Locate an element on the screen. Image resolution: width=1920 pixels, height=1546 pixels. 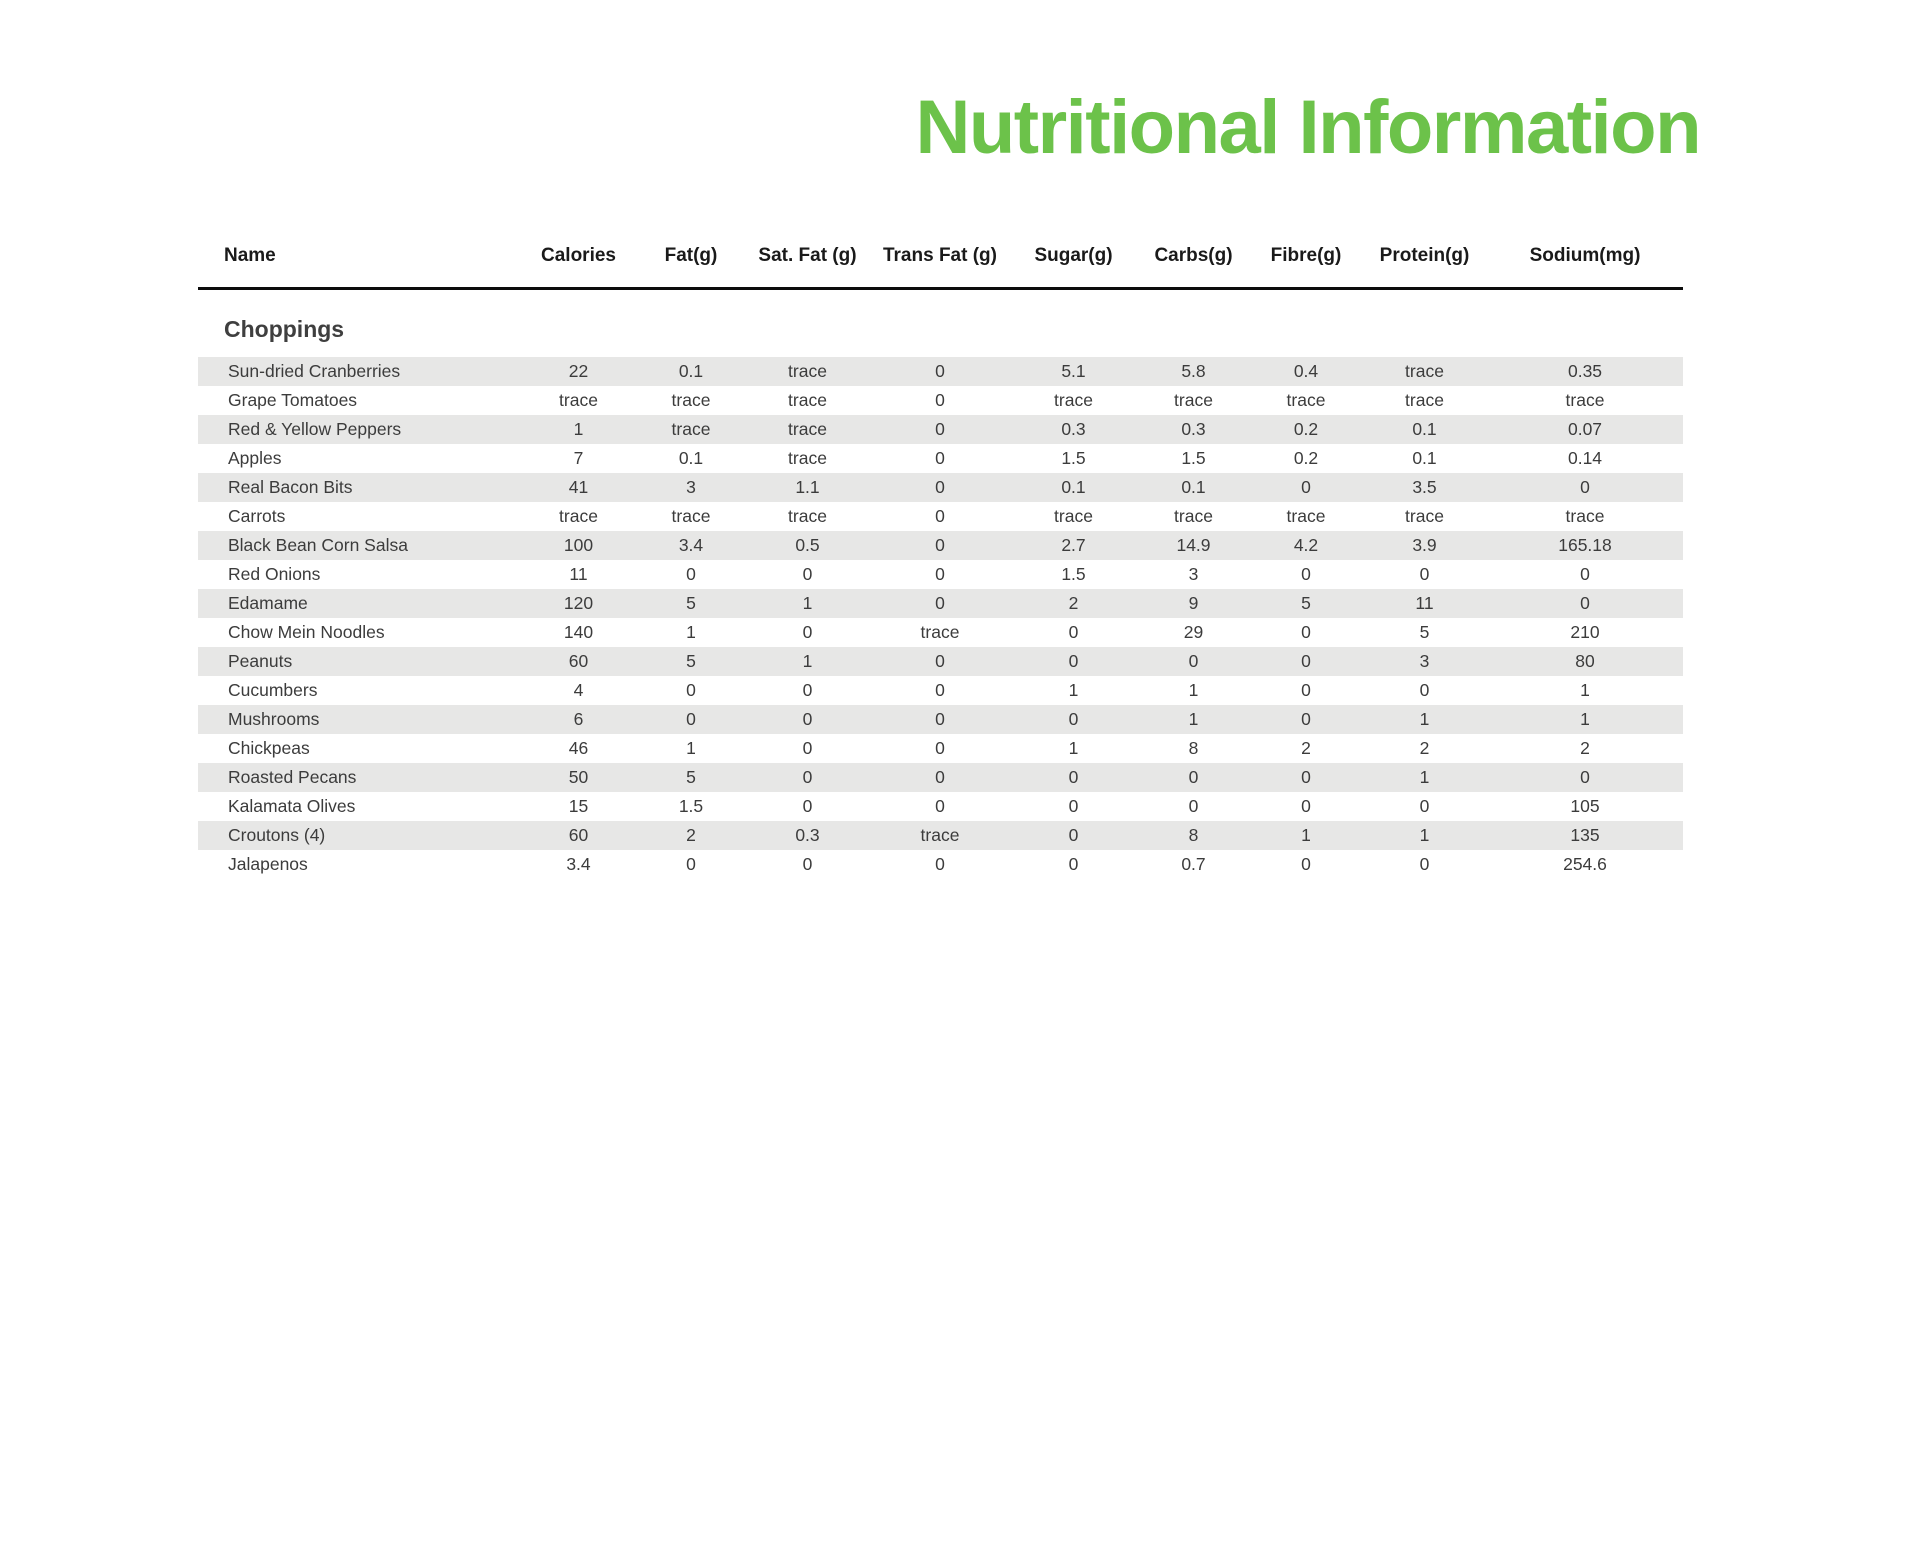
table-row: Real Bacon Bits 41 3 1.1 0 0.1 0.1 0 3.5 0 is located at coordinates (940, 487).